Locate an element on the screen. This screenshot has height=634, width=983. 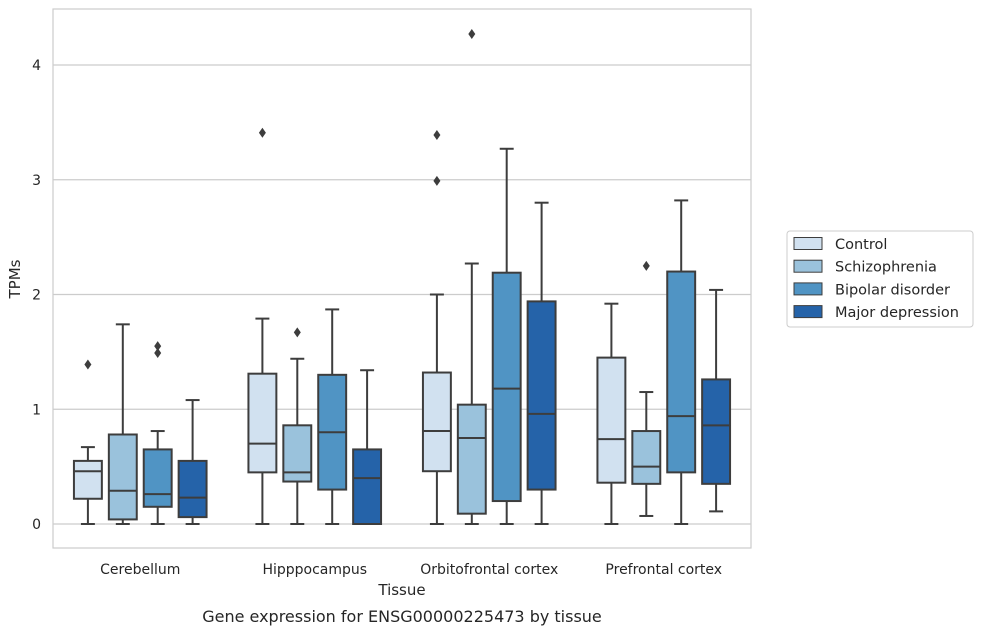
y-tick-label: 0 is located at coordinates (36, 525).